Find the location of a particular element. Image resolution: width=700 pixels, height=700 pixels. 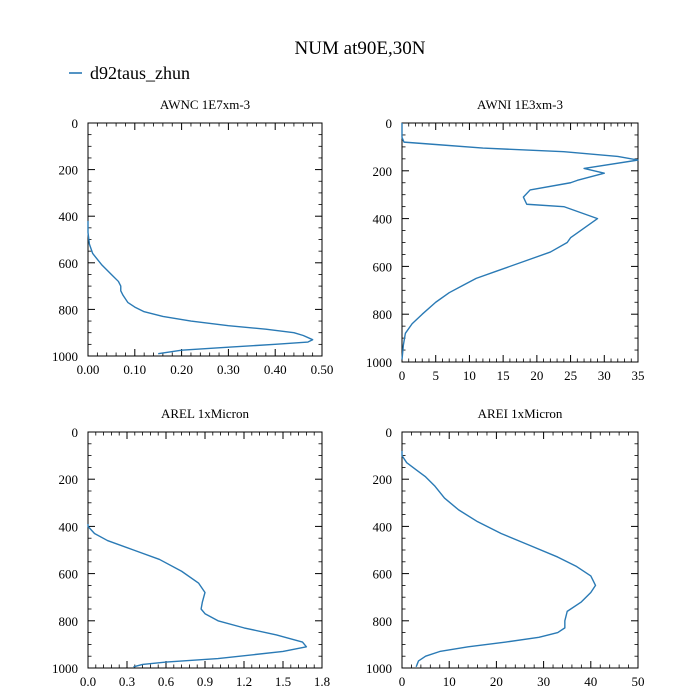

x-tick-label: 0.6 is located at coordinates (166, 681).